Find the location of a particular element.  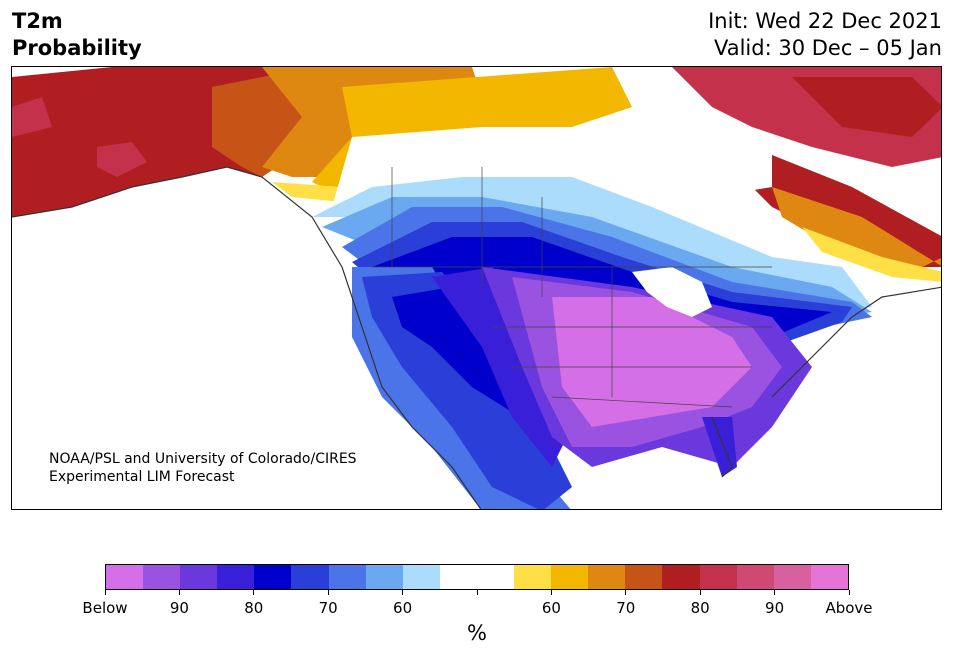

great-lakes is located at coordinates (672, 292).